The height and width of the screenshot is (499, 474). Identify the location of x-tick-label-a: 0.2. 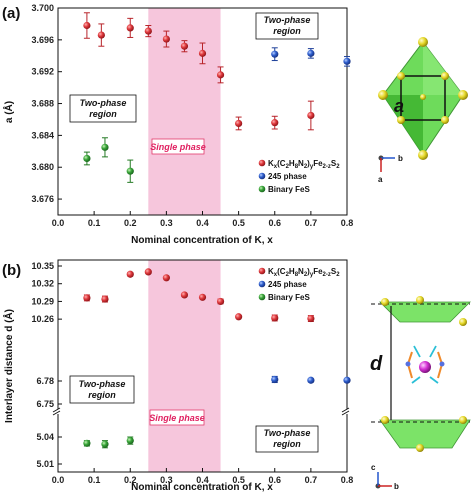
(130, 223).